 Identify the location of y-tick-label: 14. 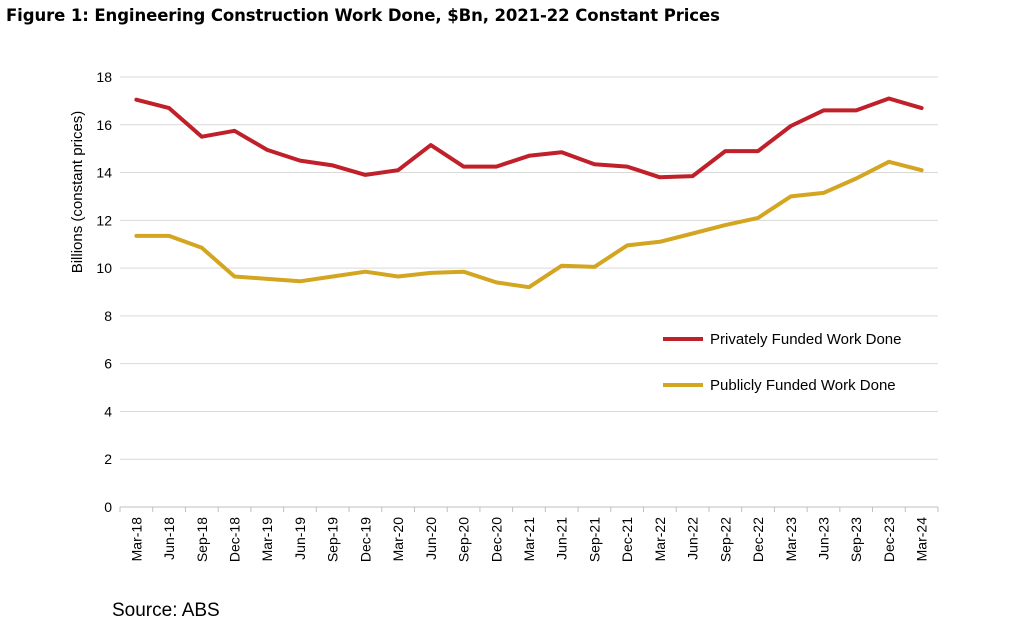
(104, 173).